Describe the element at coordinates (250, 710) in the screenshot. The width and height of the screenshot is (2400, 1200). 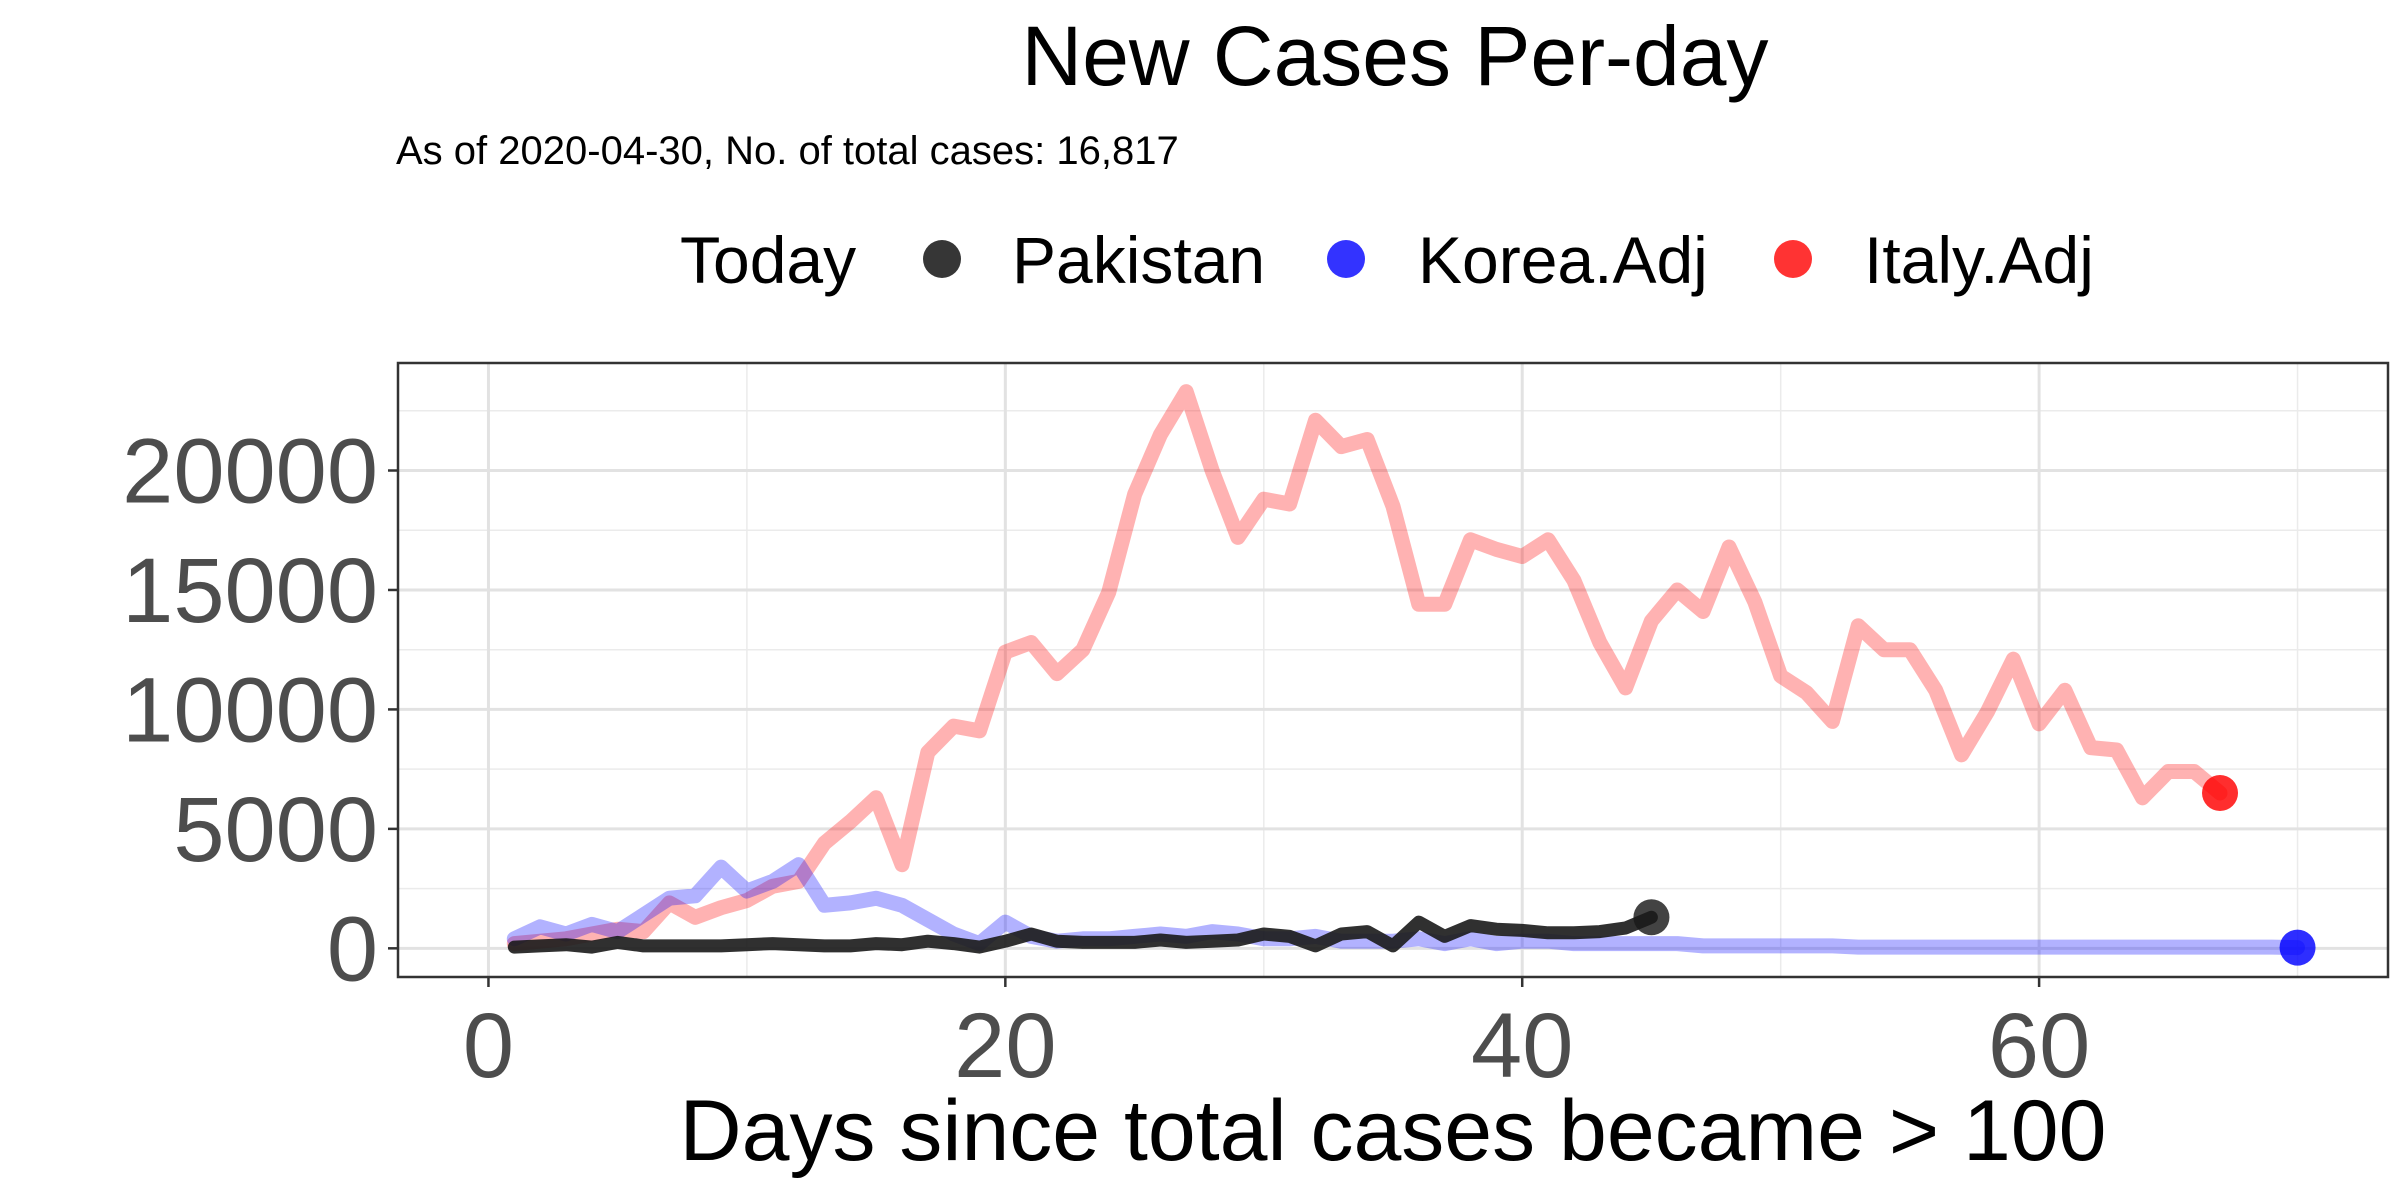
I see `y-tick-label: 10000` at that location.